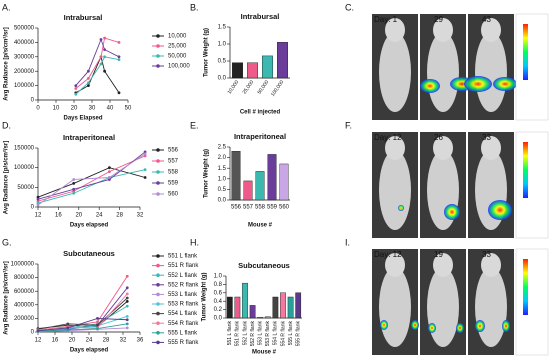 This screenshot has width=550, height=361. What do you see at coordinates (173, 173) in the screenshot?
I see `legend-label: 558` at bounding box center [173, 173].